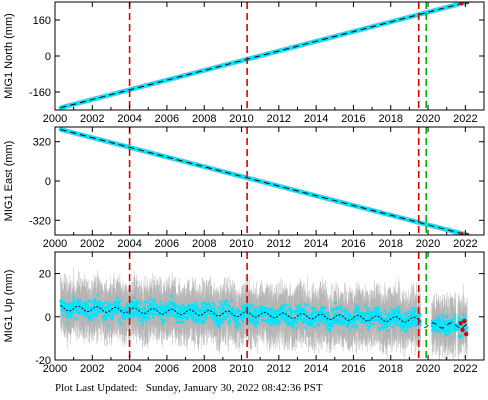 The width and height of the screenshot is (488, 400). What do you see at coordinates (40, 221) in the screenshot?
I see `y-tick-label: -320` at bounding box center [40, 221].